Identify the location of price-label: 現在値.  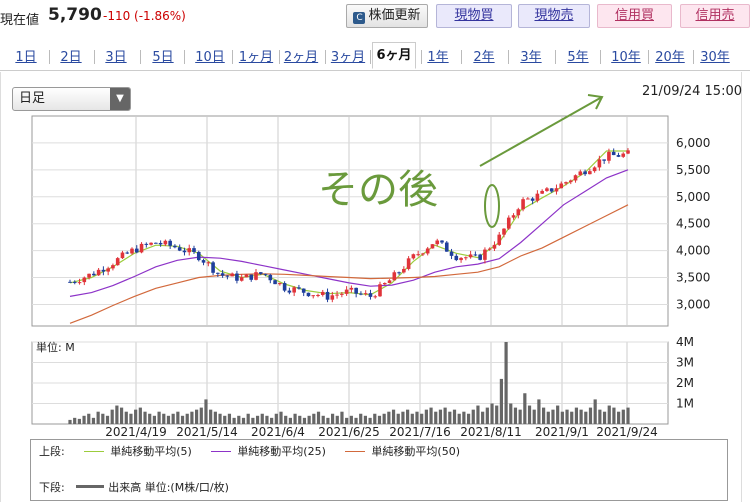
(20, 20).